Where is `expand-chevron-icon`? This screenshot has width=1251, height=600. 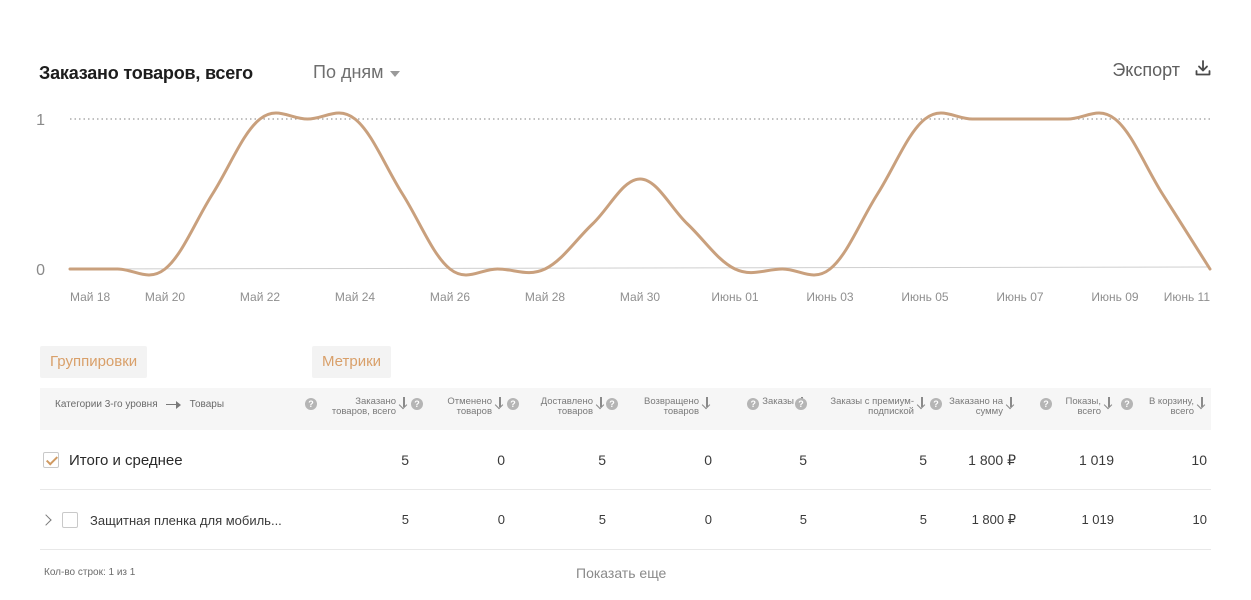 expand-chevron-icon is located at coordinates (46, 520).